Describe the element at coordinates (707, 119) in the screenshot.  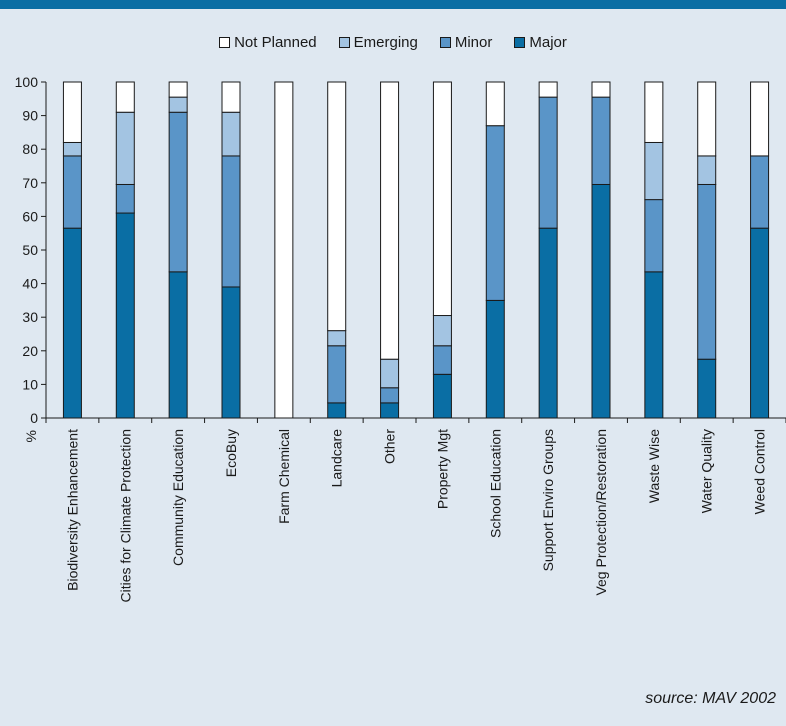
I see `bar-water-quality-not-planned` at that location.